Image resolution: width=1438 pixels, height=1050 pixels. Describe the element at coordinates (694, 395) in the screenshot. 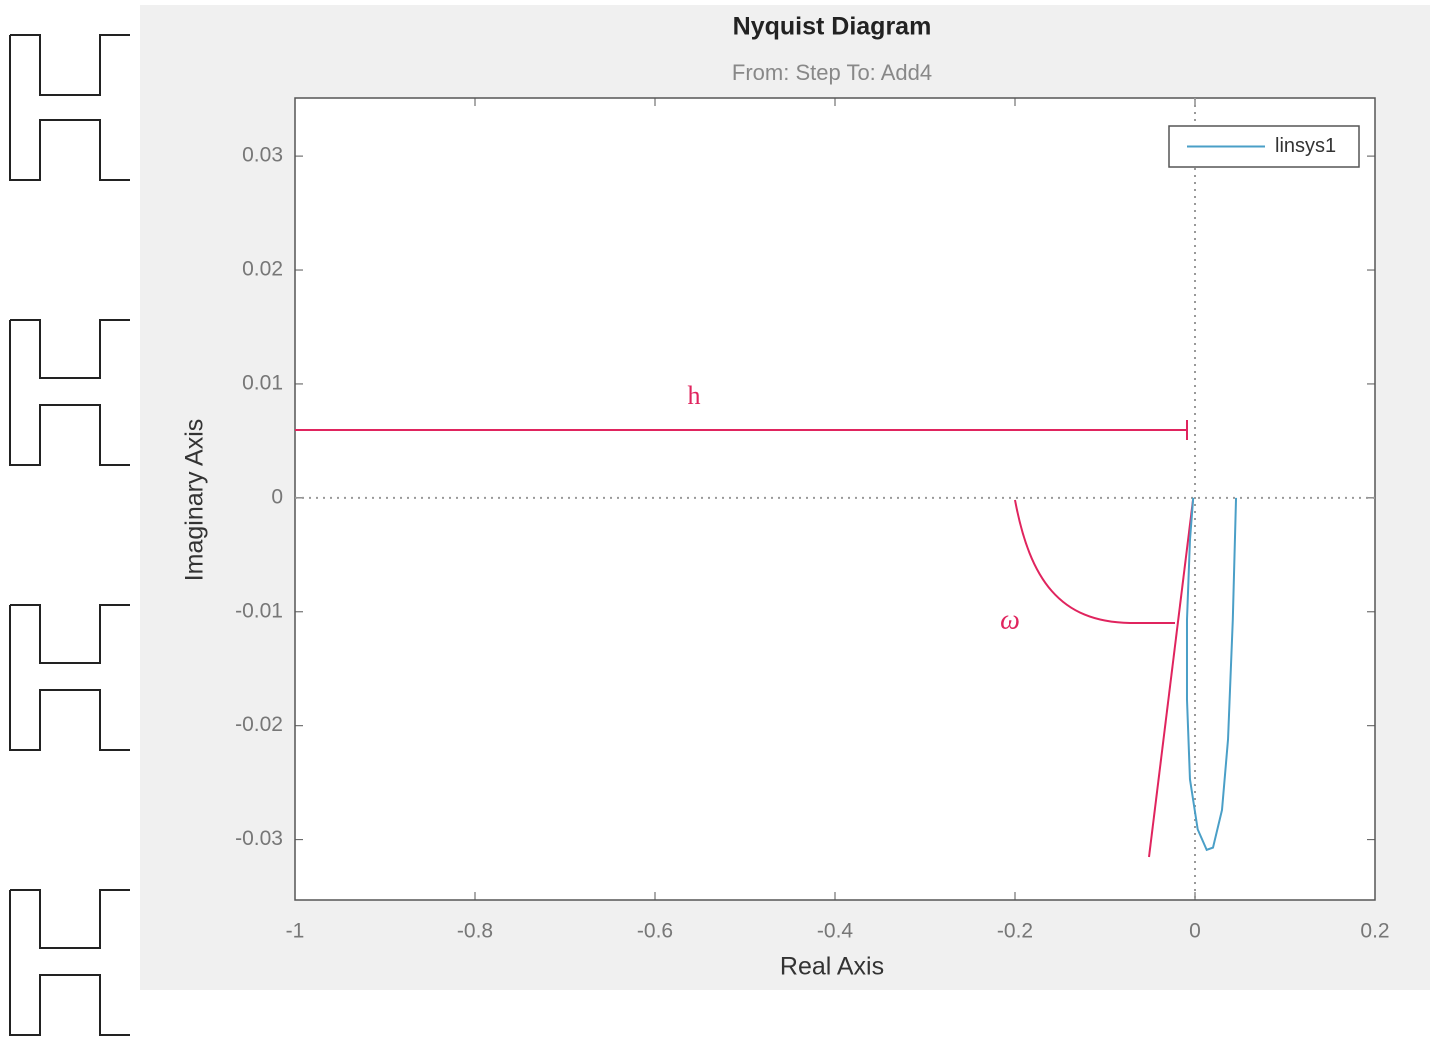

I see `annotation: h` at that location.